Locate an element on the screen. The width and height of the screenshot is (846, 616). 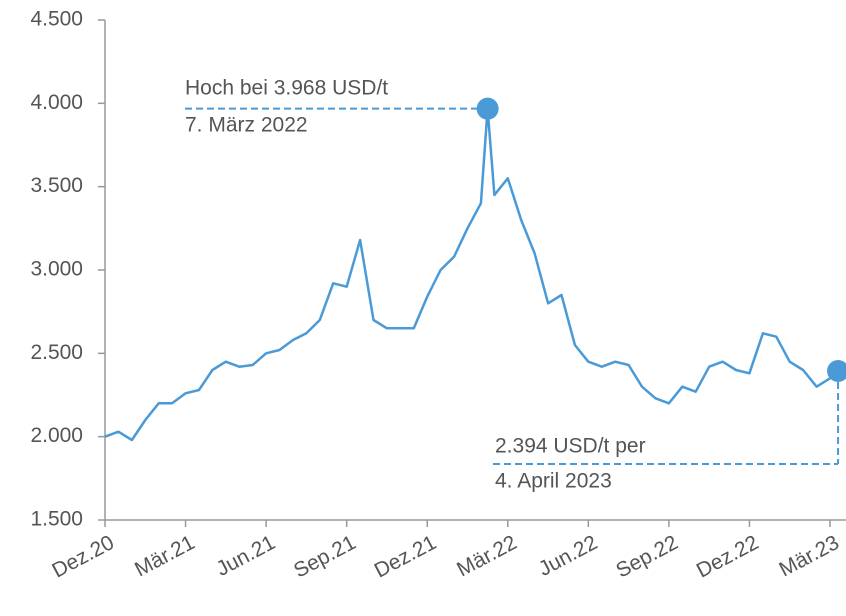
x-tick-label: Mär.23 is located at coordinates (808, 556).